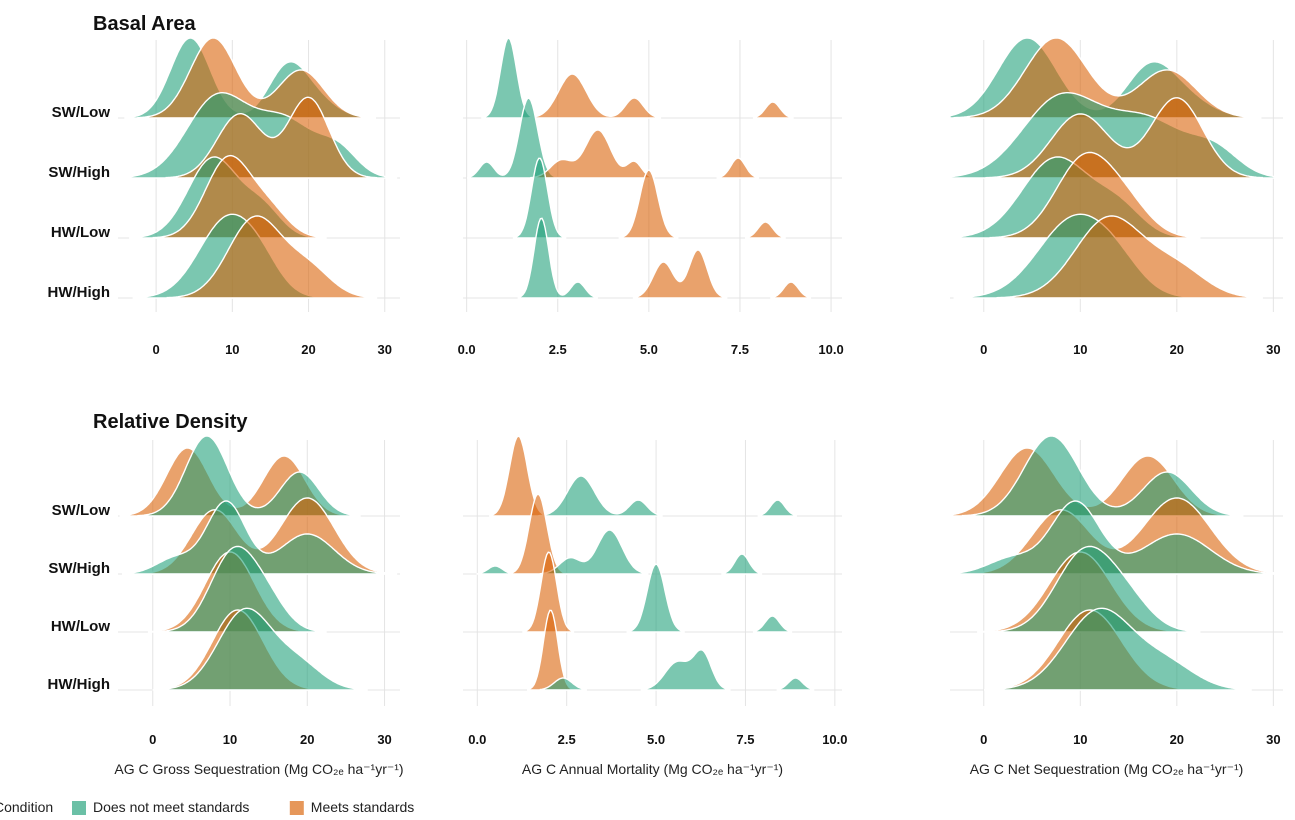  I want to click on panel-basal-area-net: 0 10 20 30, so click(1116, 197).